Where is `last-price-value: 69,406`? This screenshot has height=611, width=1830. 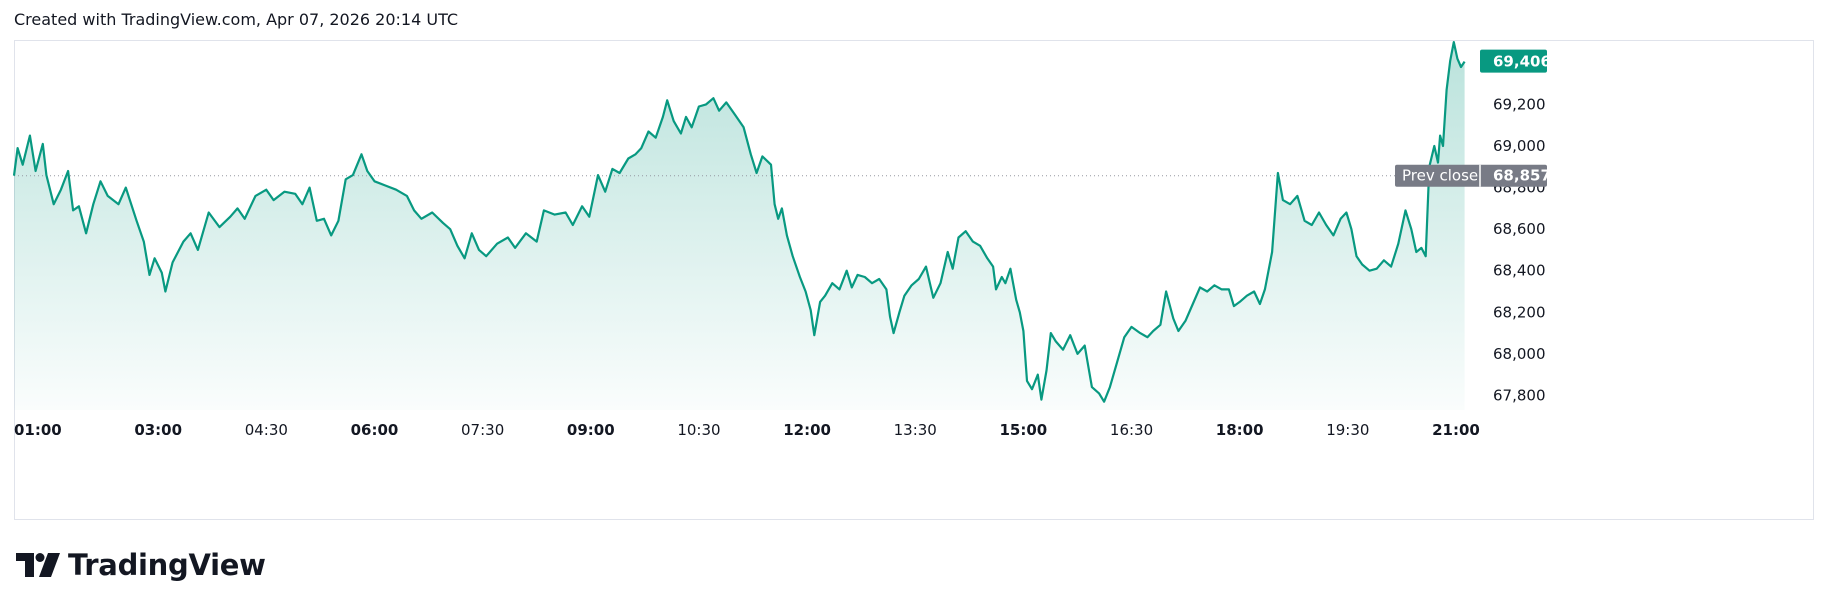
last-price-value: 69,406 is located at coordinates (1522, 62).